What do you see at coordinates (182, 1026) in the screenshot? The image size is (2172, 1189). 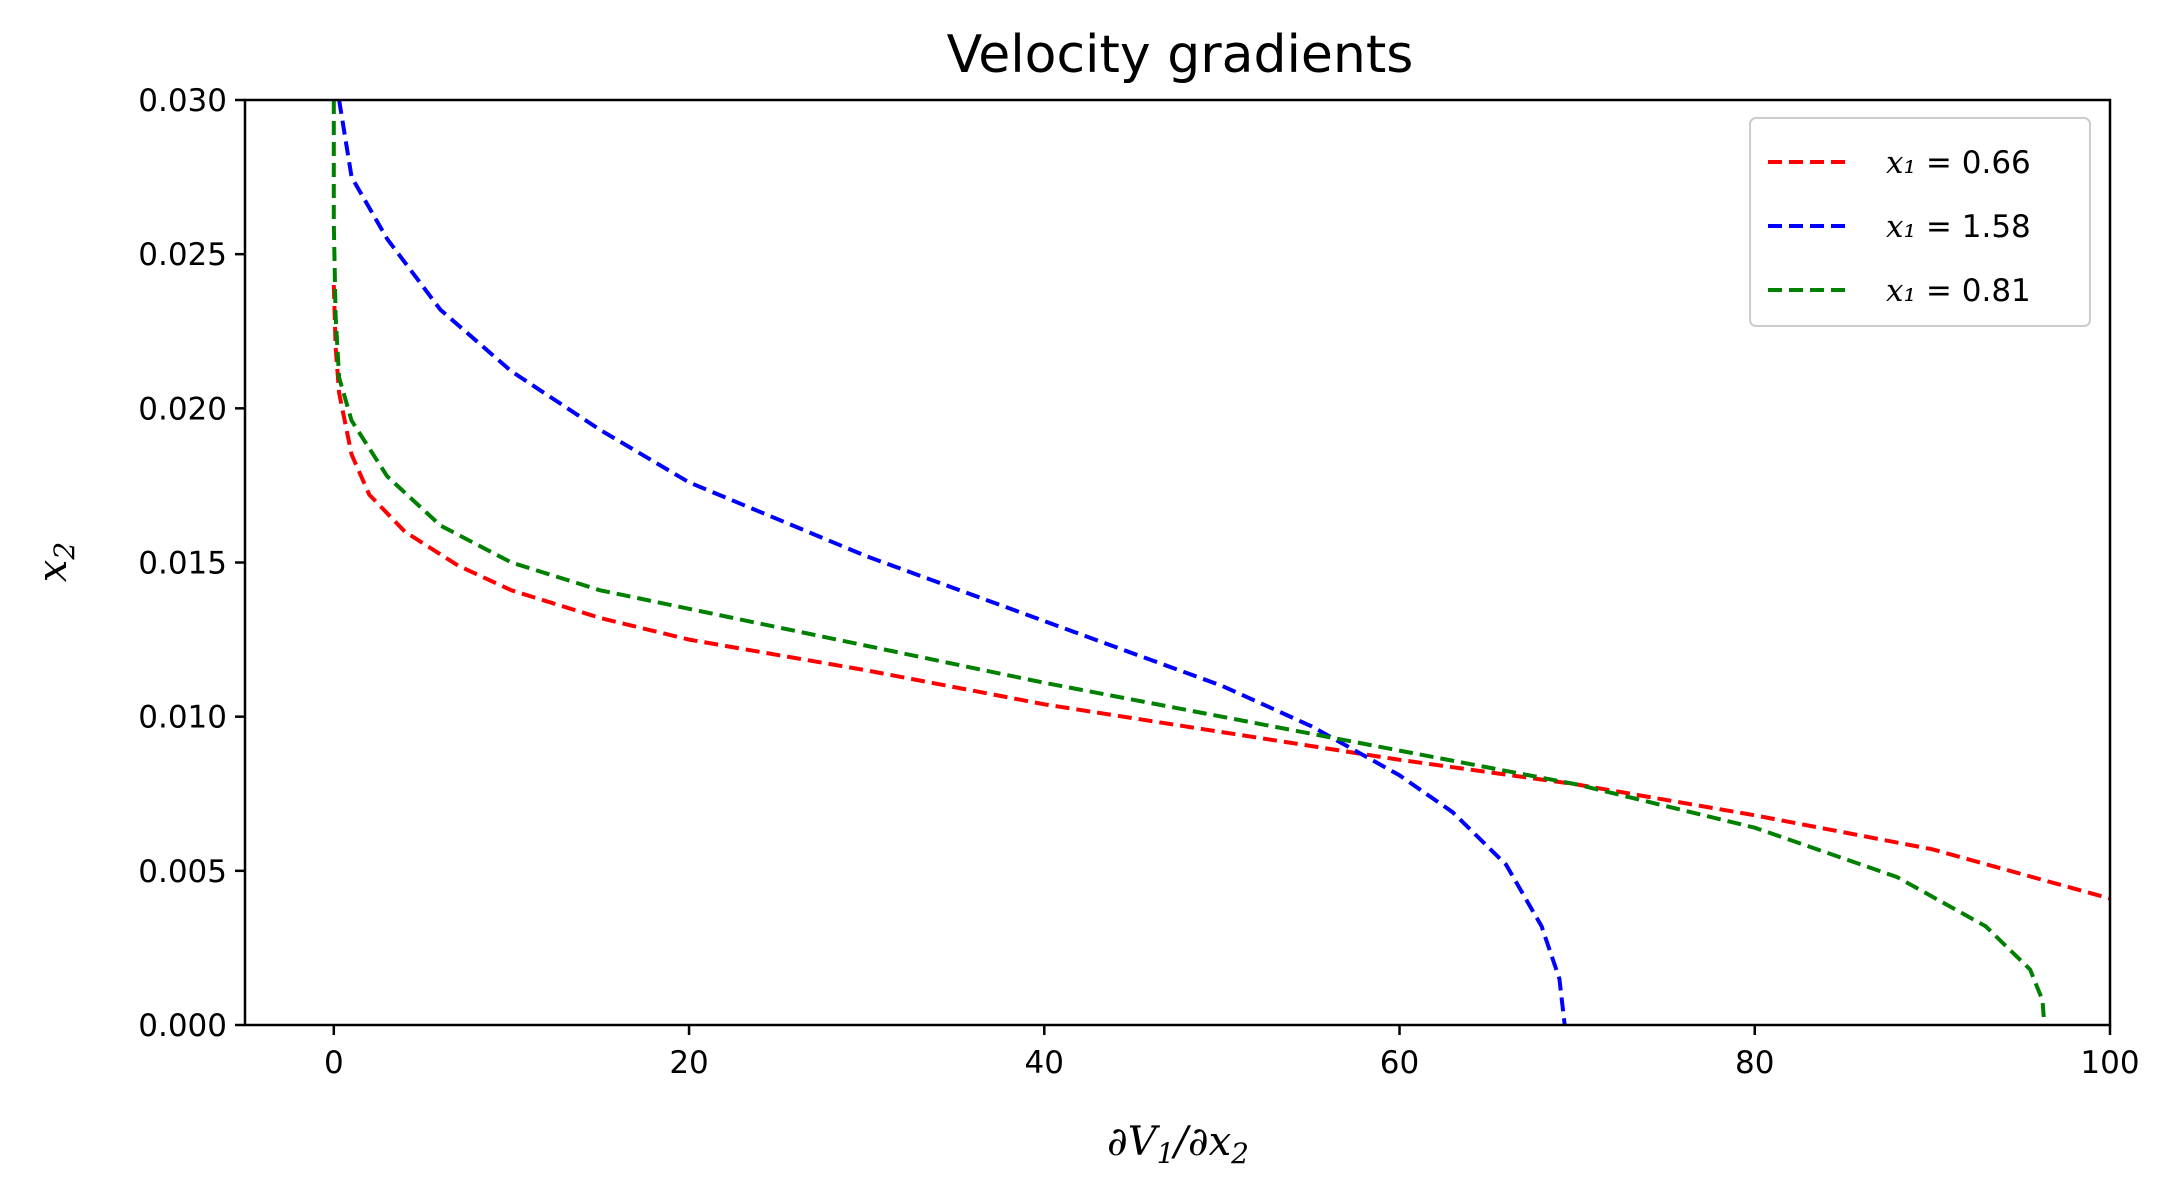 I see `y-tick-label: 0.000` at bounding box center [182, 1026].